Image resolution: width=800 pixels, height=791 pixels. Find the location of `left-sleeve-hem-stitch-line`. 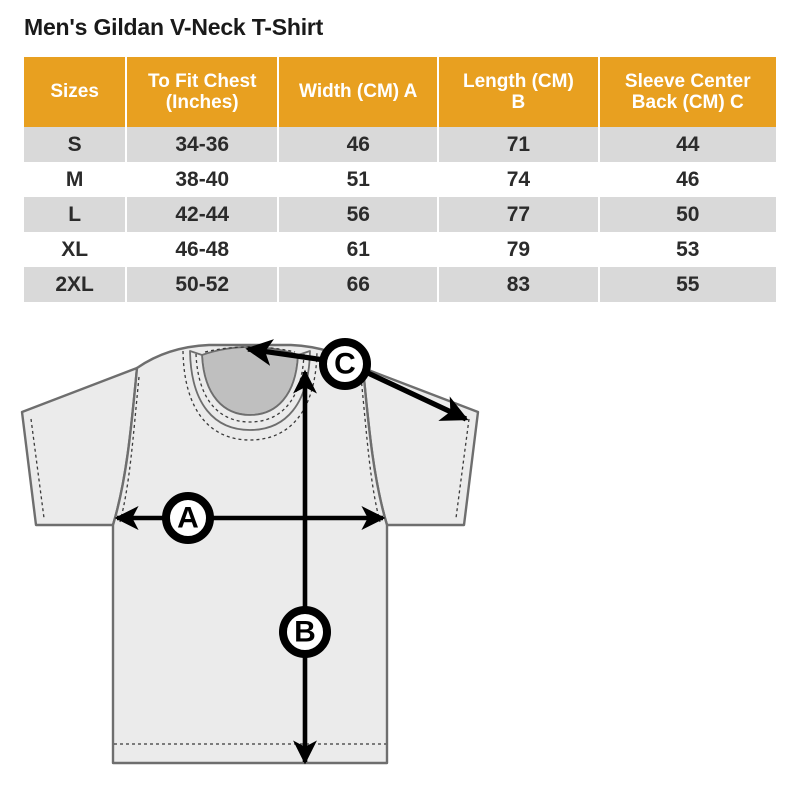

left-sleeve-hem-stitch-line is located at coordinates (37, 468).